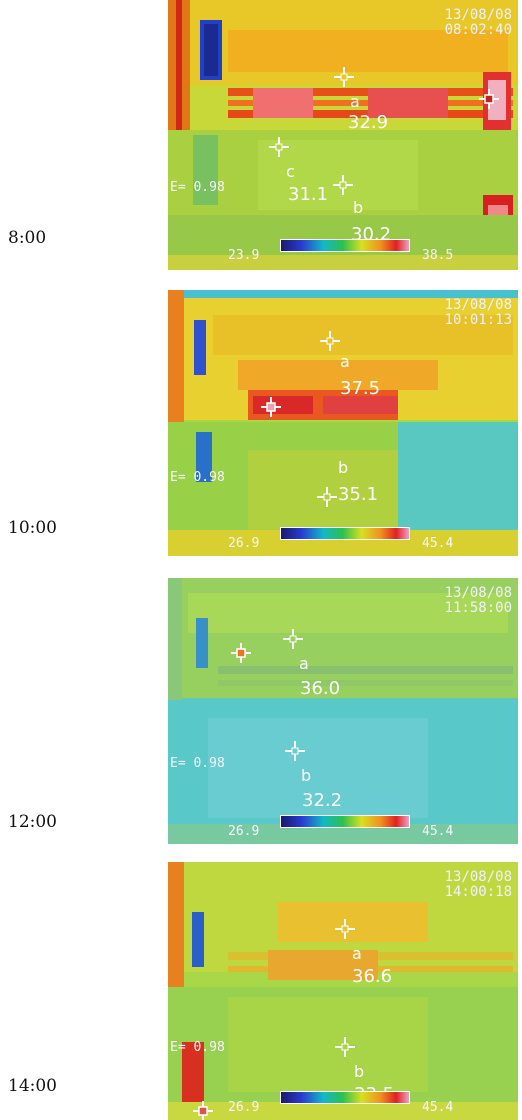  What do you see at coordinates (320, 688) in the screenshot?
I see `point-a-value: 36.0` at bounding box center [320, 688].